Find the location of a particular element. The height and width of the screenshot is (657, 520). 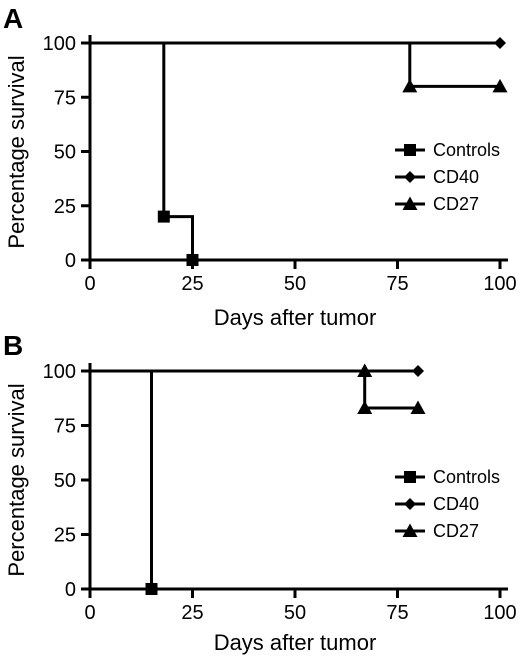

panel-label: A is located at coordinates (13, 18).